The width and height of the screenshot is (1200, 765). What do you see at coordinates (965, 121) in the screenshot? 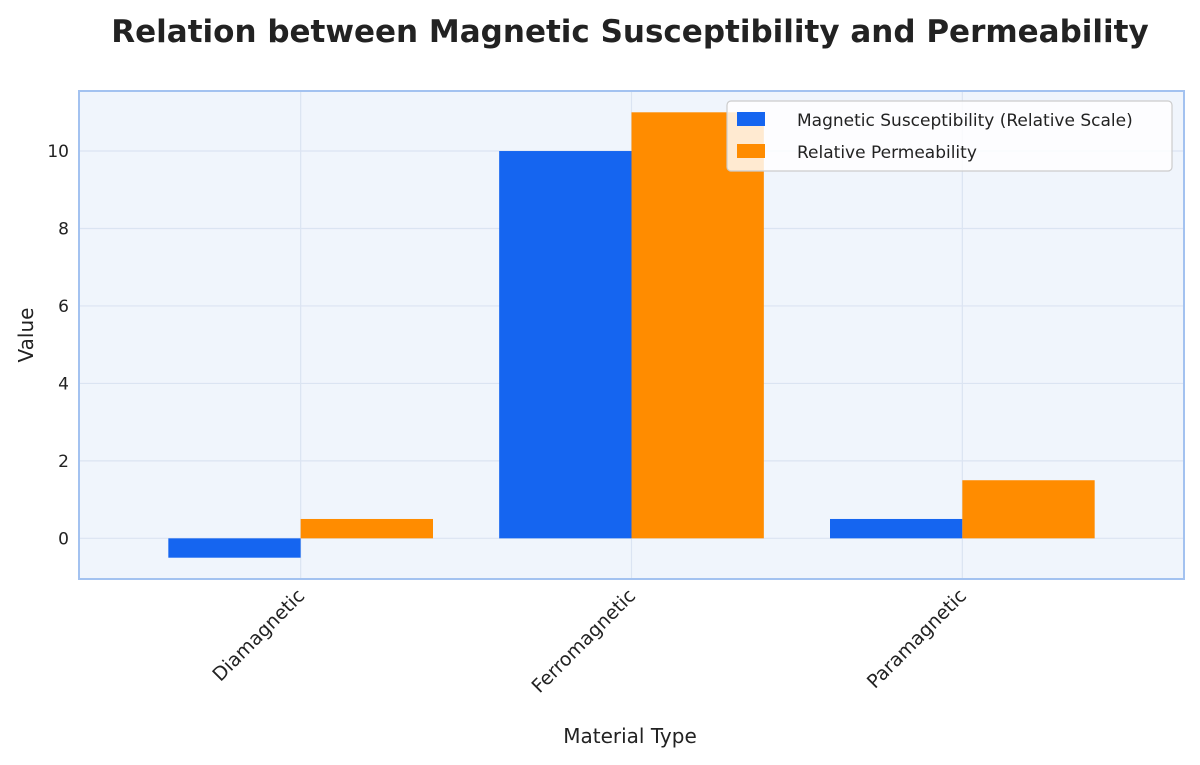
I see `legend-label-susceptibility: Magnetic Susceptibility (Relative Scale)` at bounding box center [965, 121].